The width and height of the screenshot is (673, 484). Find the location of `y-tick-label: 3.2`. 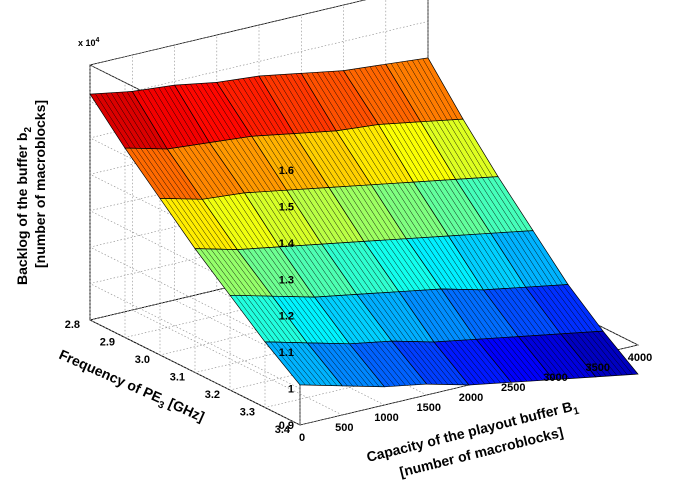

y-tick-label: 3.2 is located at coordinates (212, 395).